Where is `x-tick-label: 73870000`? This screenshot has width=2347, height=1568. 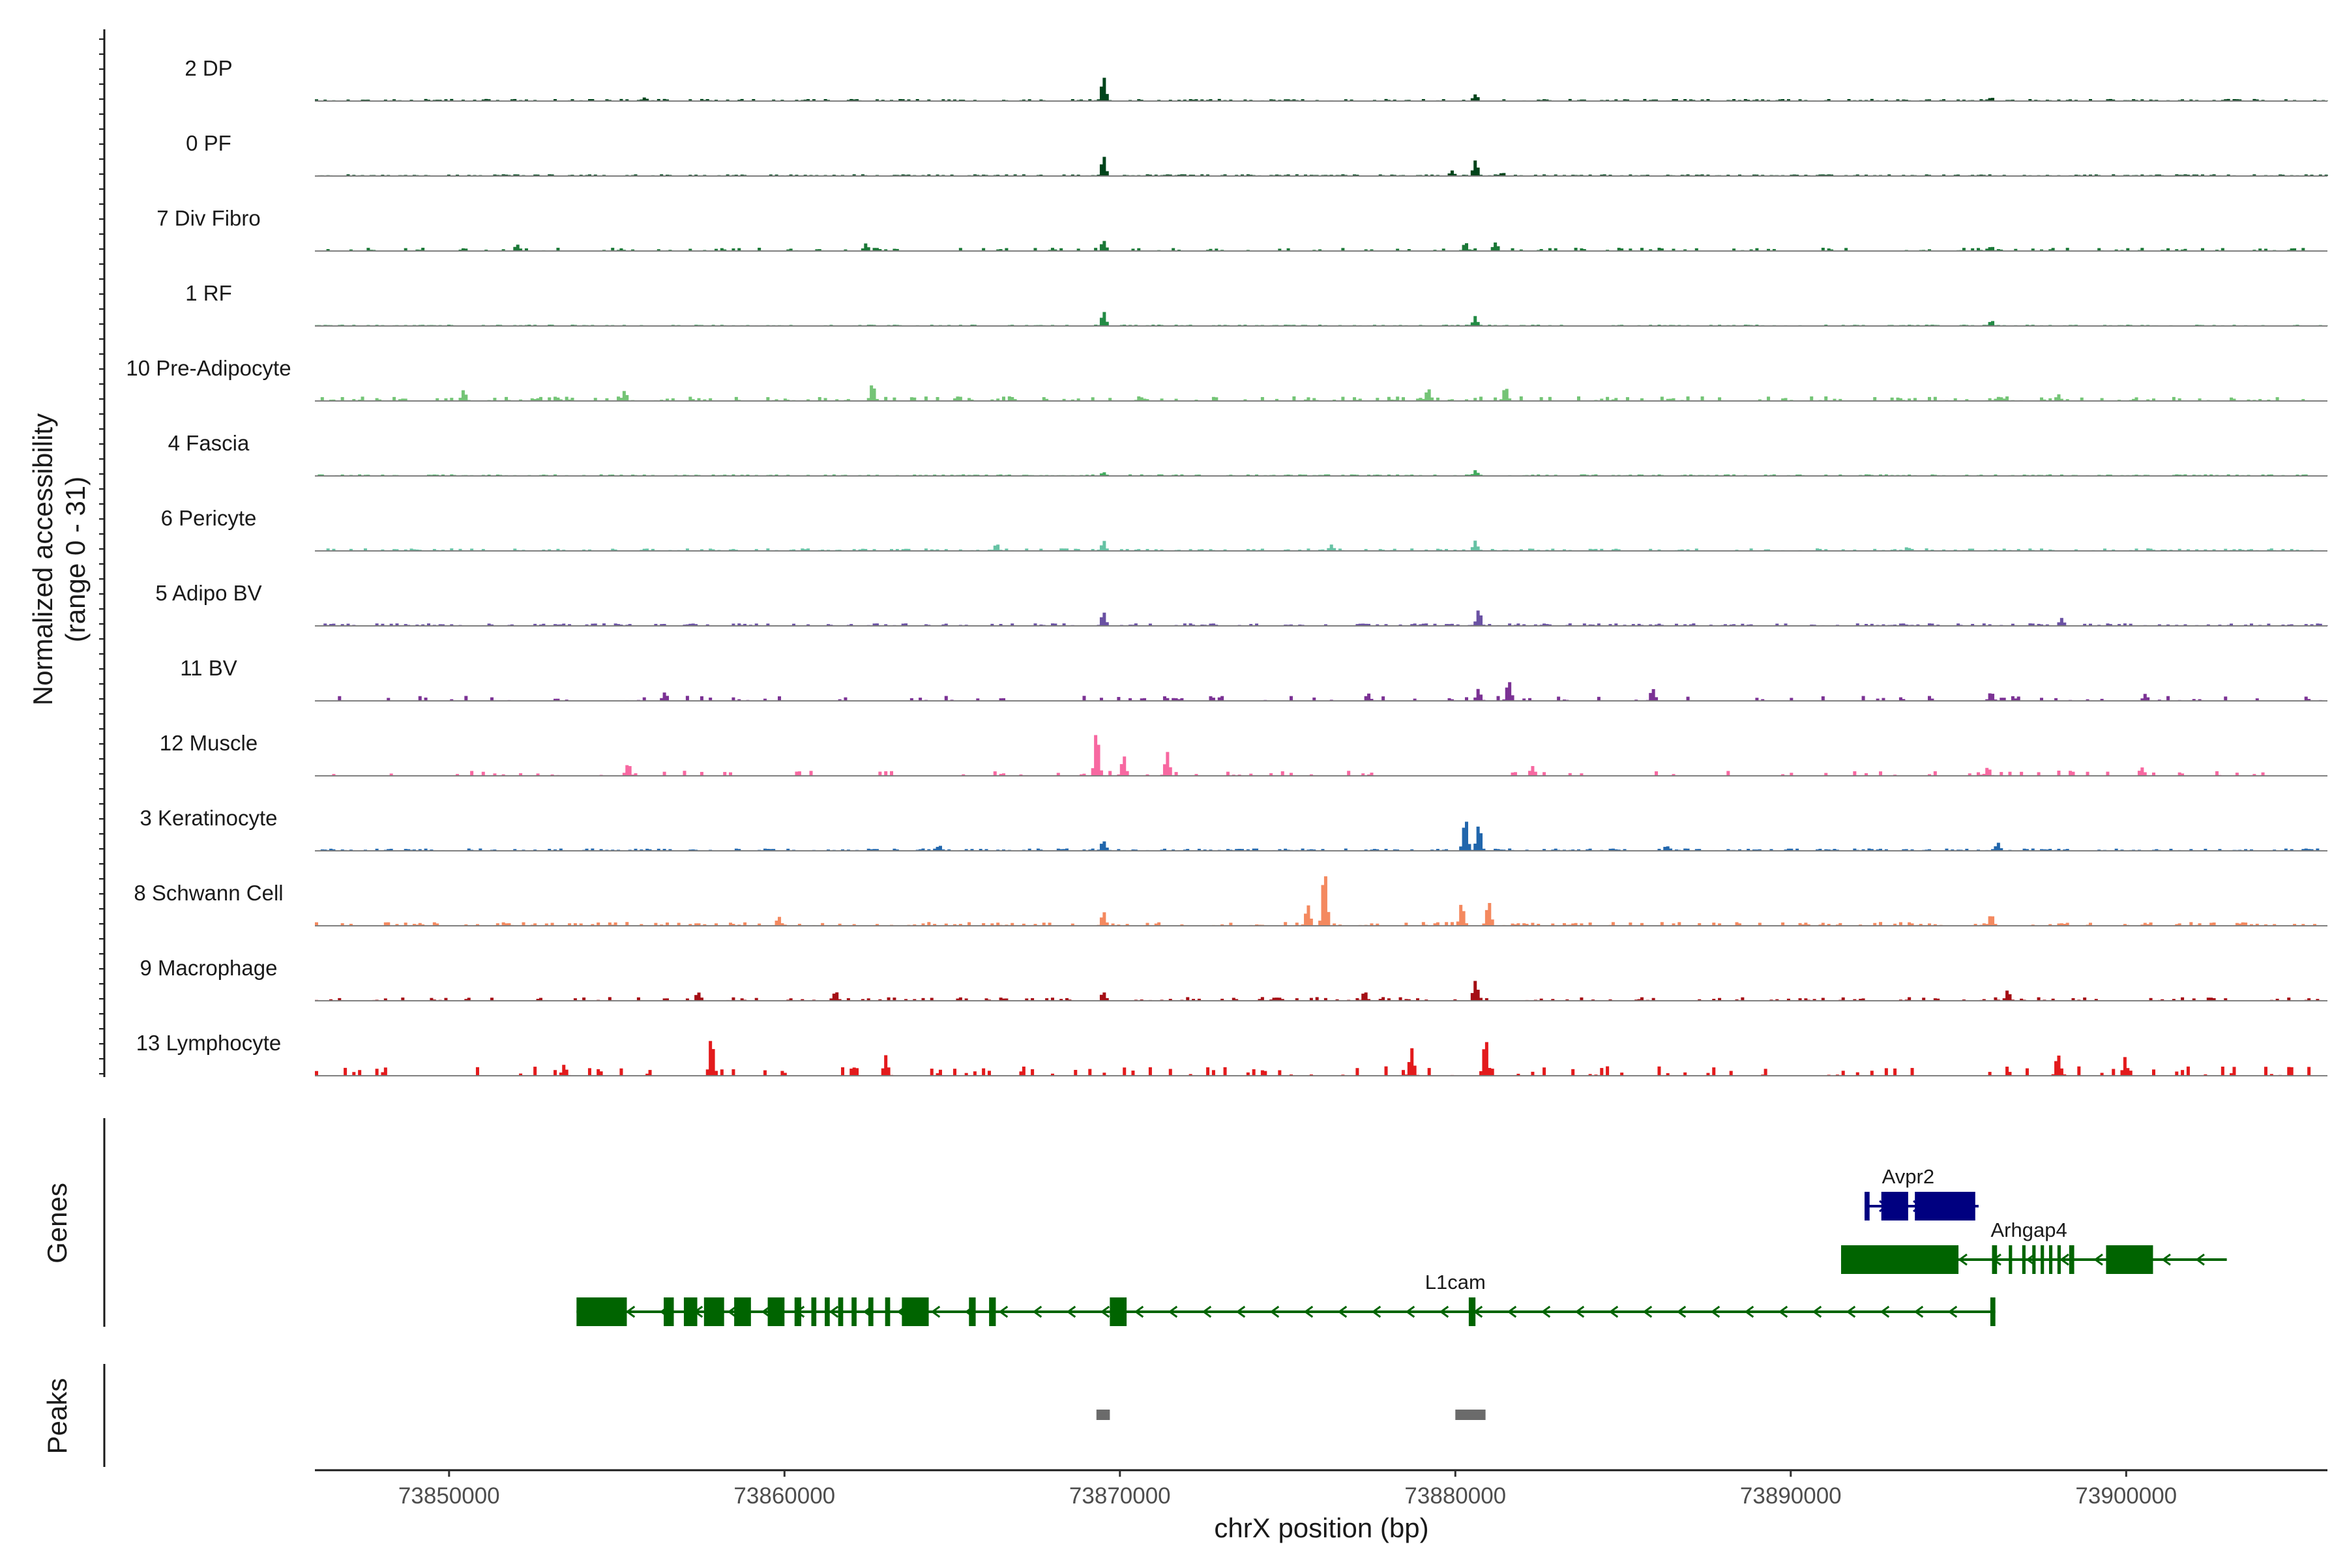
x-tick-label: 73870000 is located at coordinates (1120, 1496).